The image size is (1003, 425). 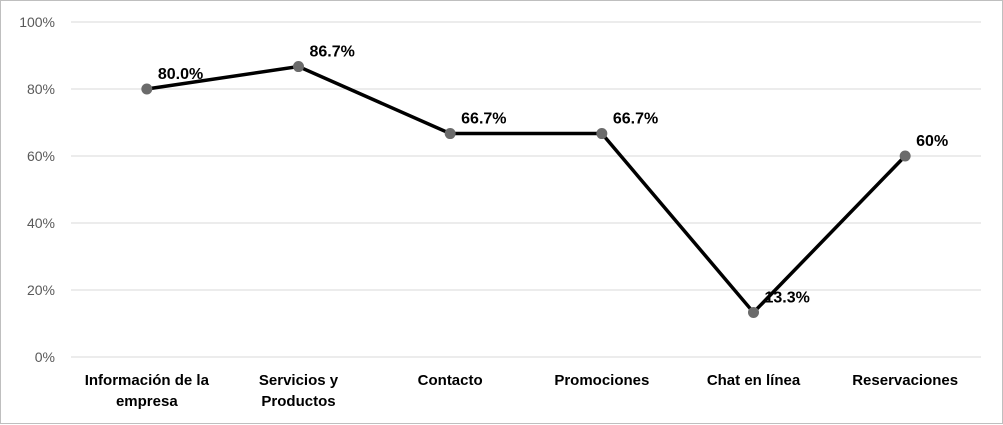 I want to click on x-category-label-line: Información de la, so click(x=147, y=380).